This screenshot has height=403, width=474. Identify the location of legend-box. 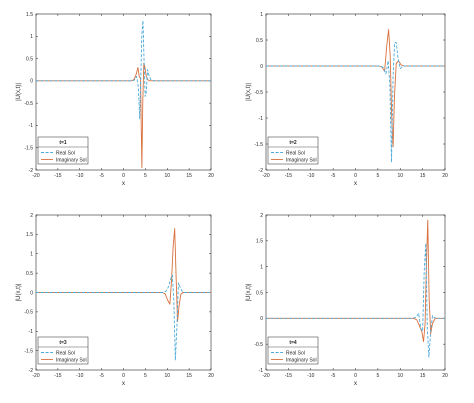
(63, 350).